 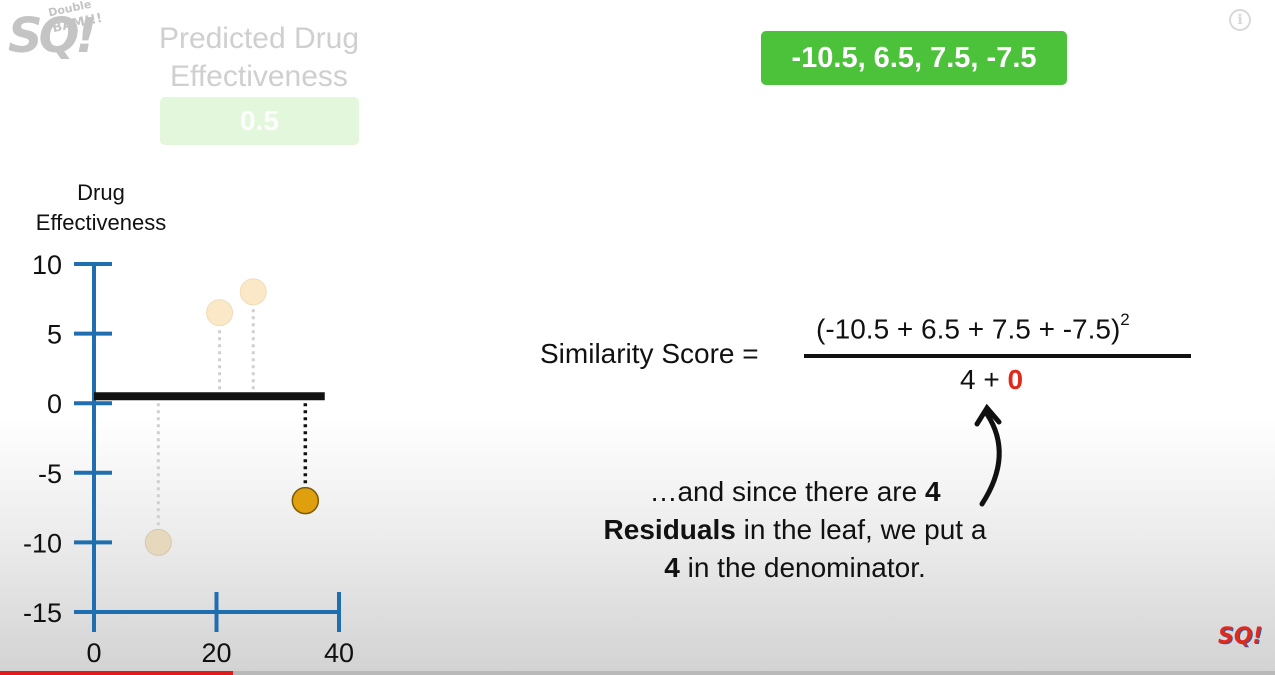 I want to click on fraction-bar, so click(x=997, y=356).